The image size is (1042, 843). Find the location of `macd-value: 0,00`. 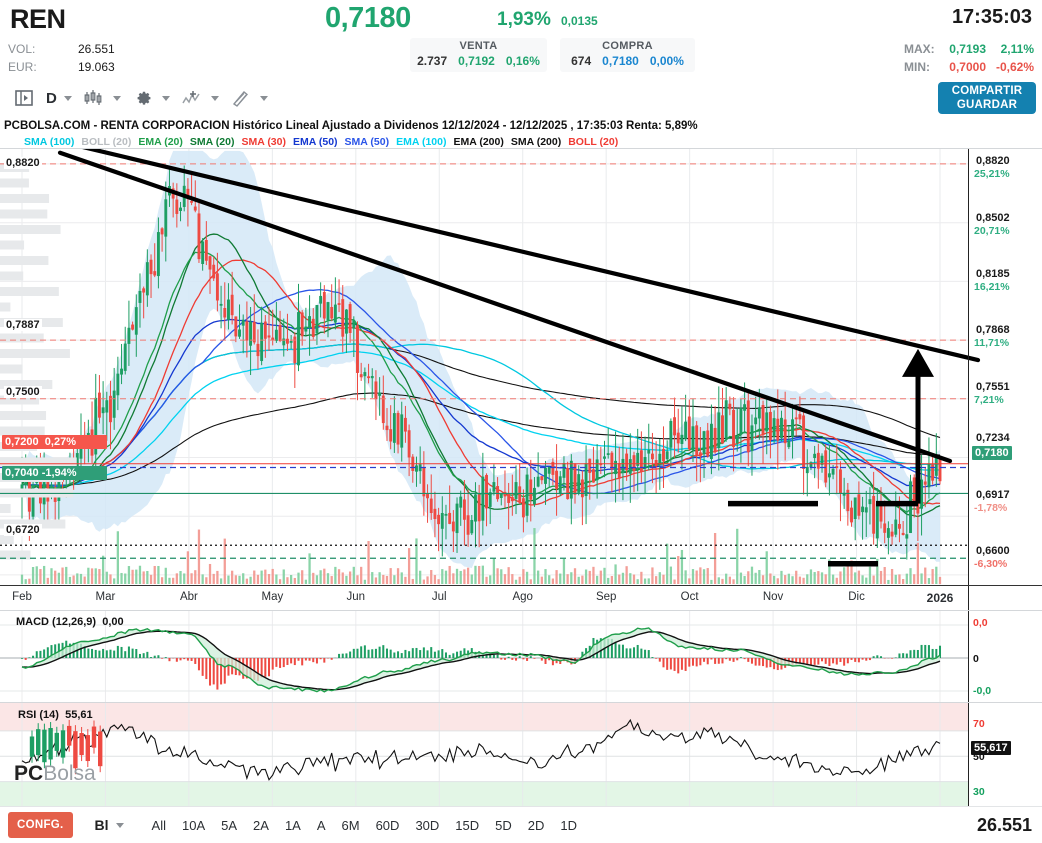

macd-value: 0,00 is located at coordinates (113, 622).